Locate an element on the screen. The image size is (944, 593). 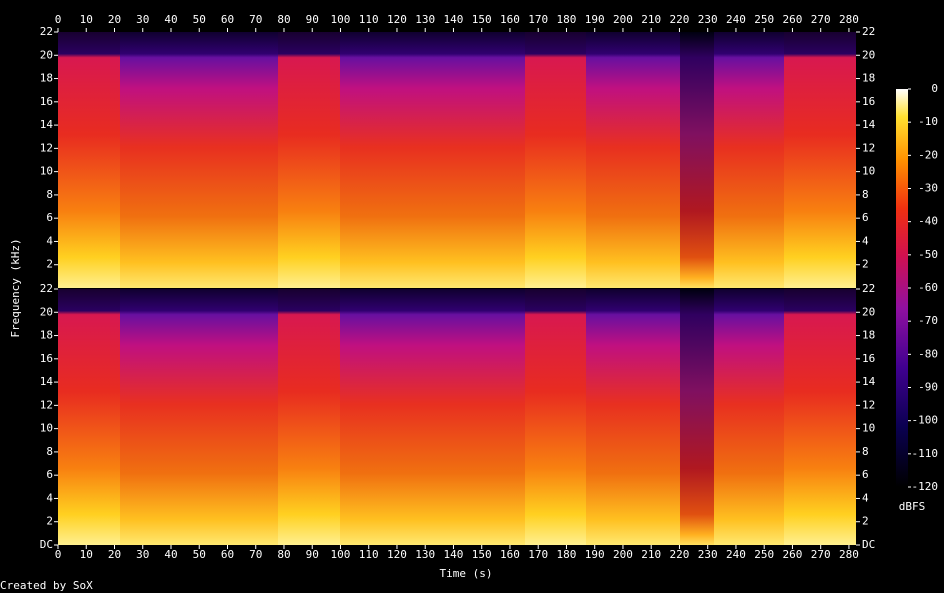
x-tick-label-top: 210 is located at coordinates (651, 19).